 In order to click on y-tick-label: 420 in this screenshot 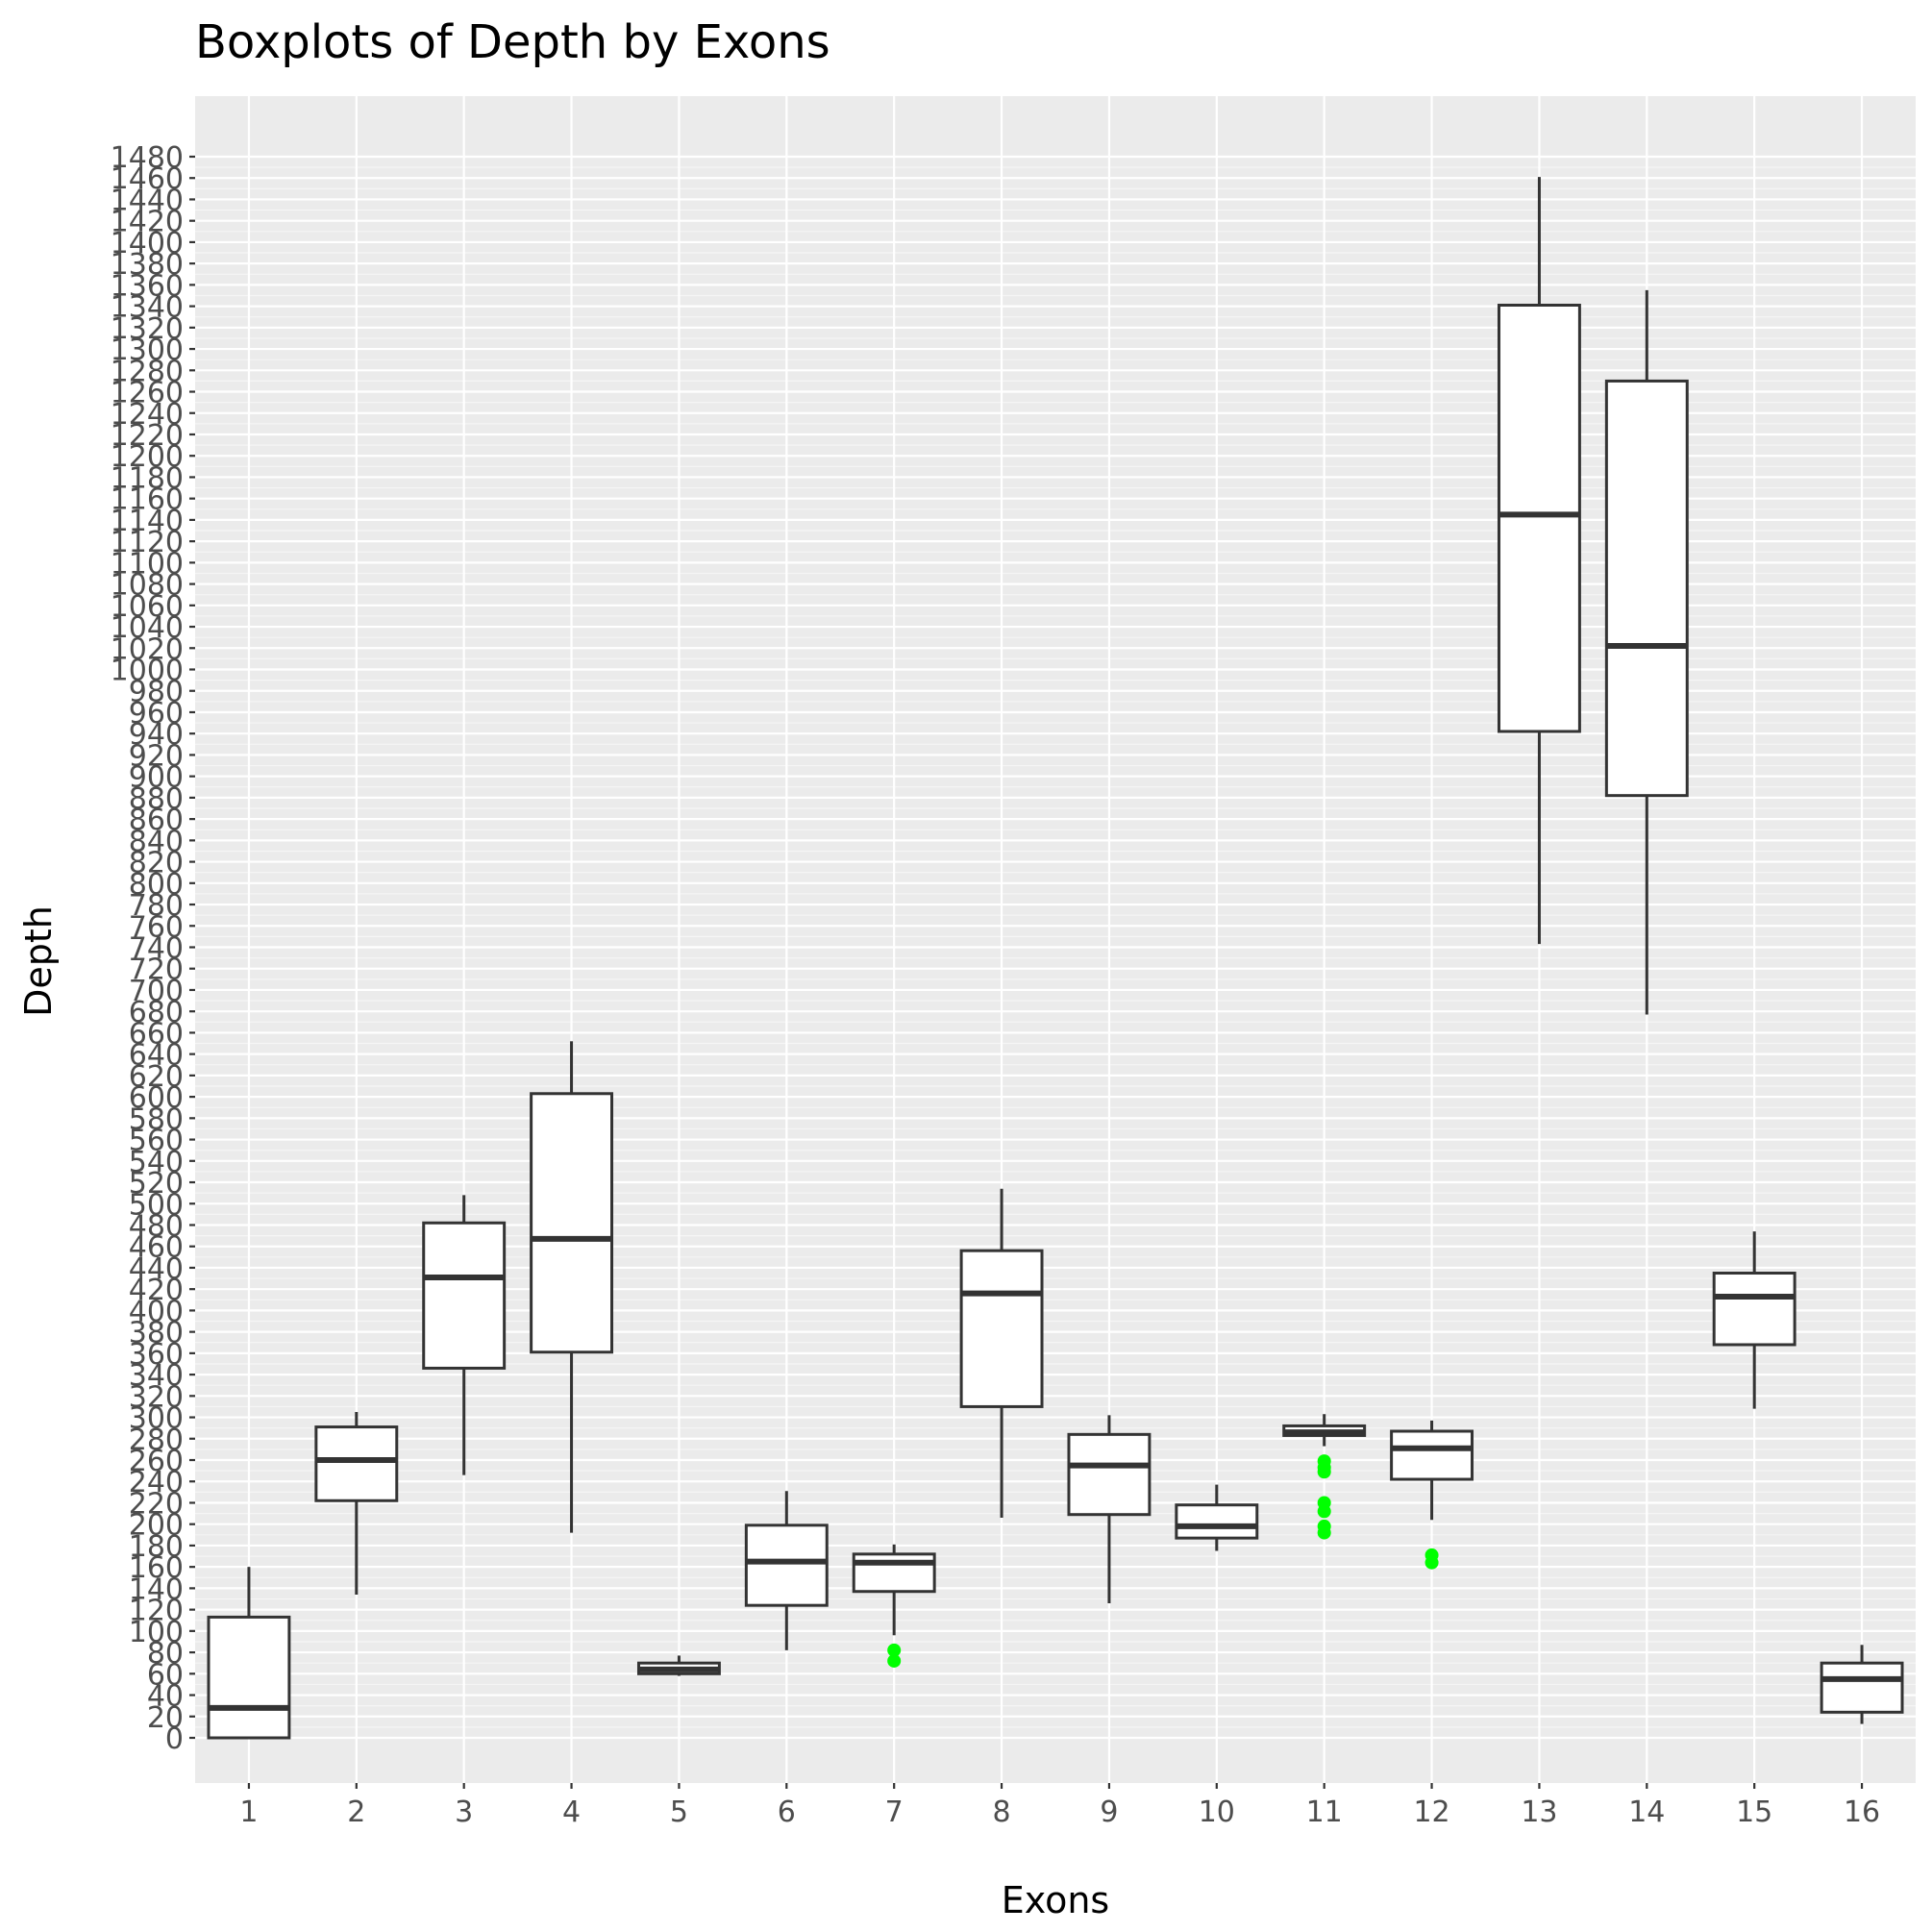, I will do `click(156, 1291)`.